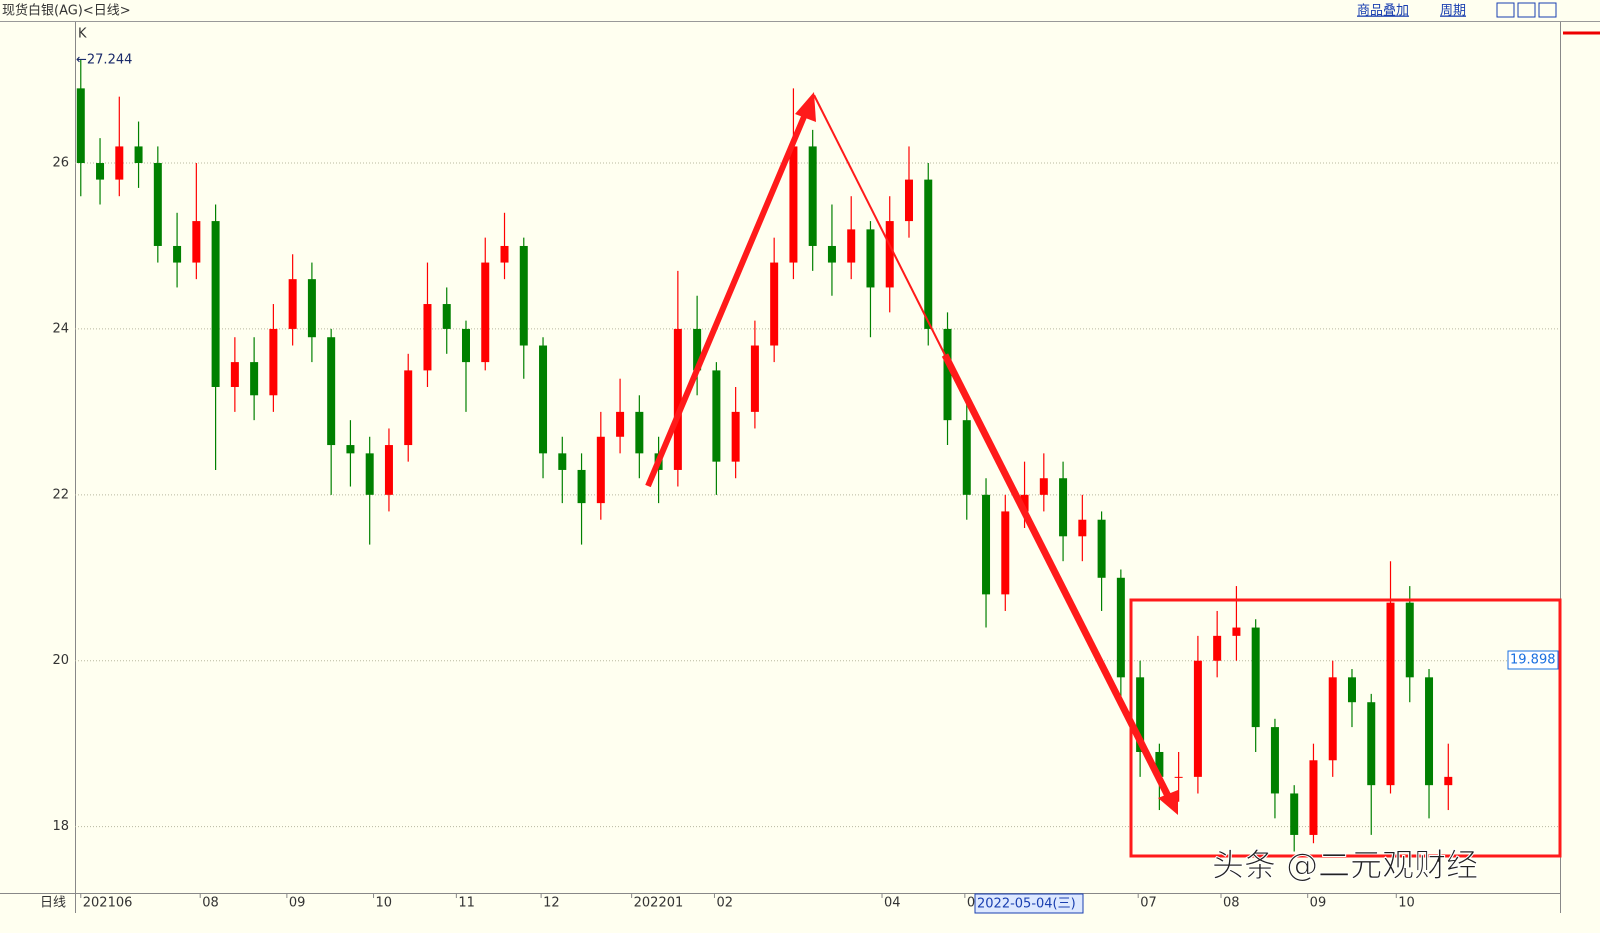 The width and height of the screenshot is (1600, 933). Describe the element at coordinates (53, 903) in the screenshot. I see `period-label: 日线` at that location.